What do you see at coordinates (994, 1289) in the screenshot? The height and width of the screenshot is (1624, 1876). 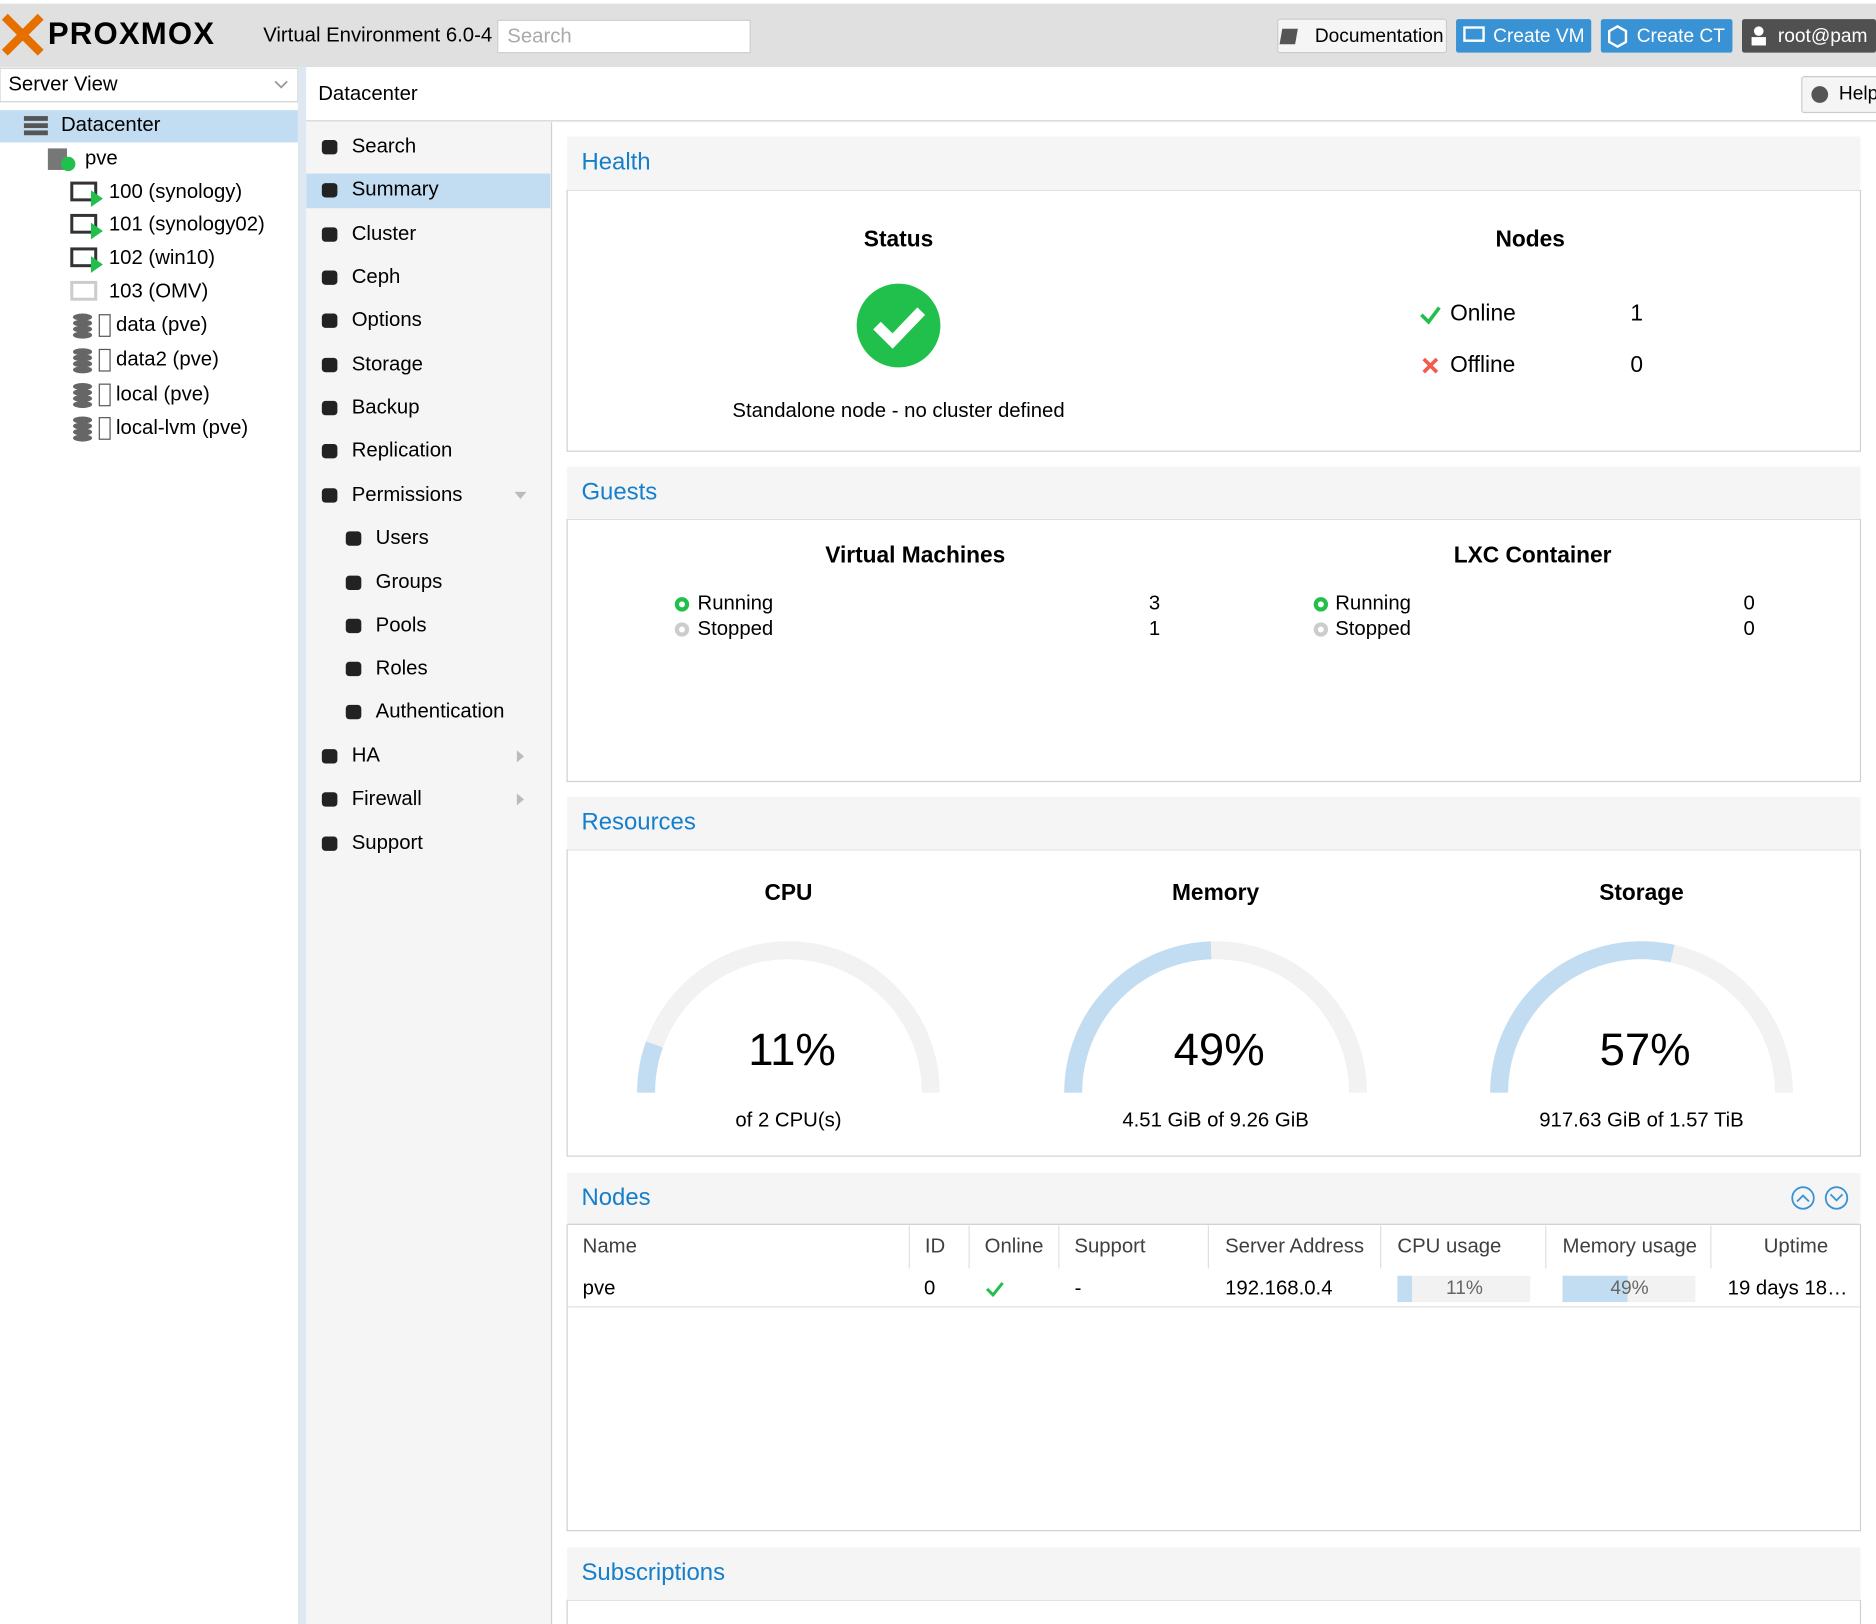 I see `online-check` at bounding box center [994, 1289].